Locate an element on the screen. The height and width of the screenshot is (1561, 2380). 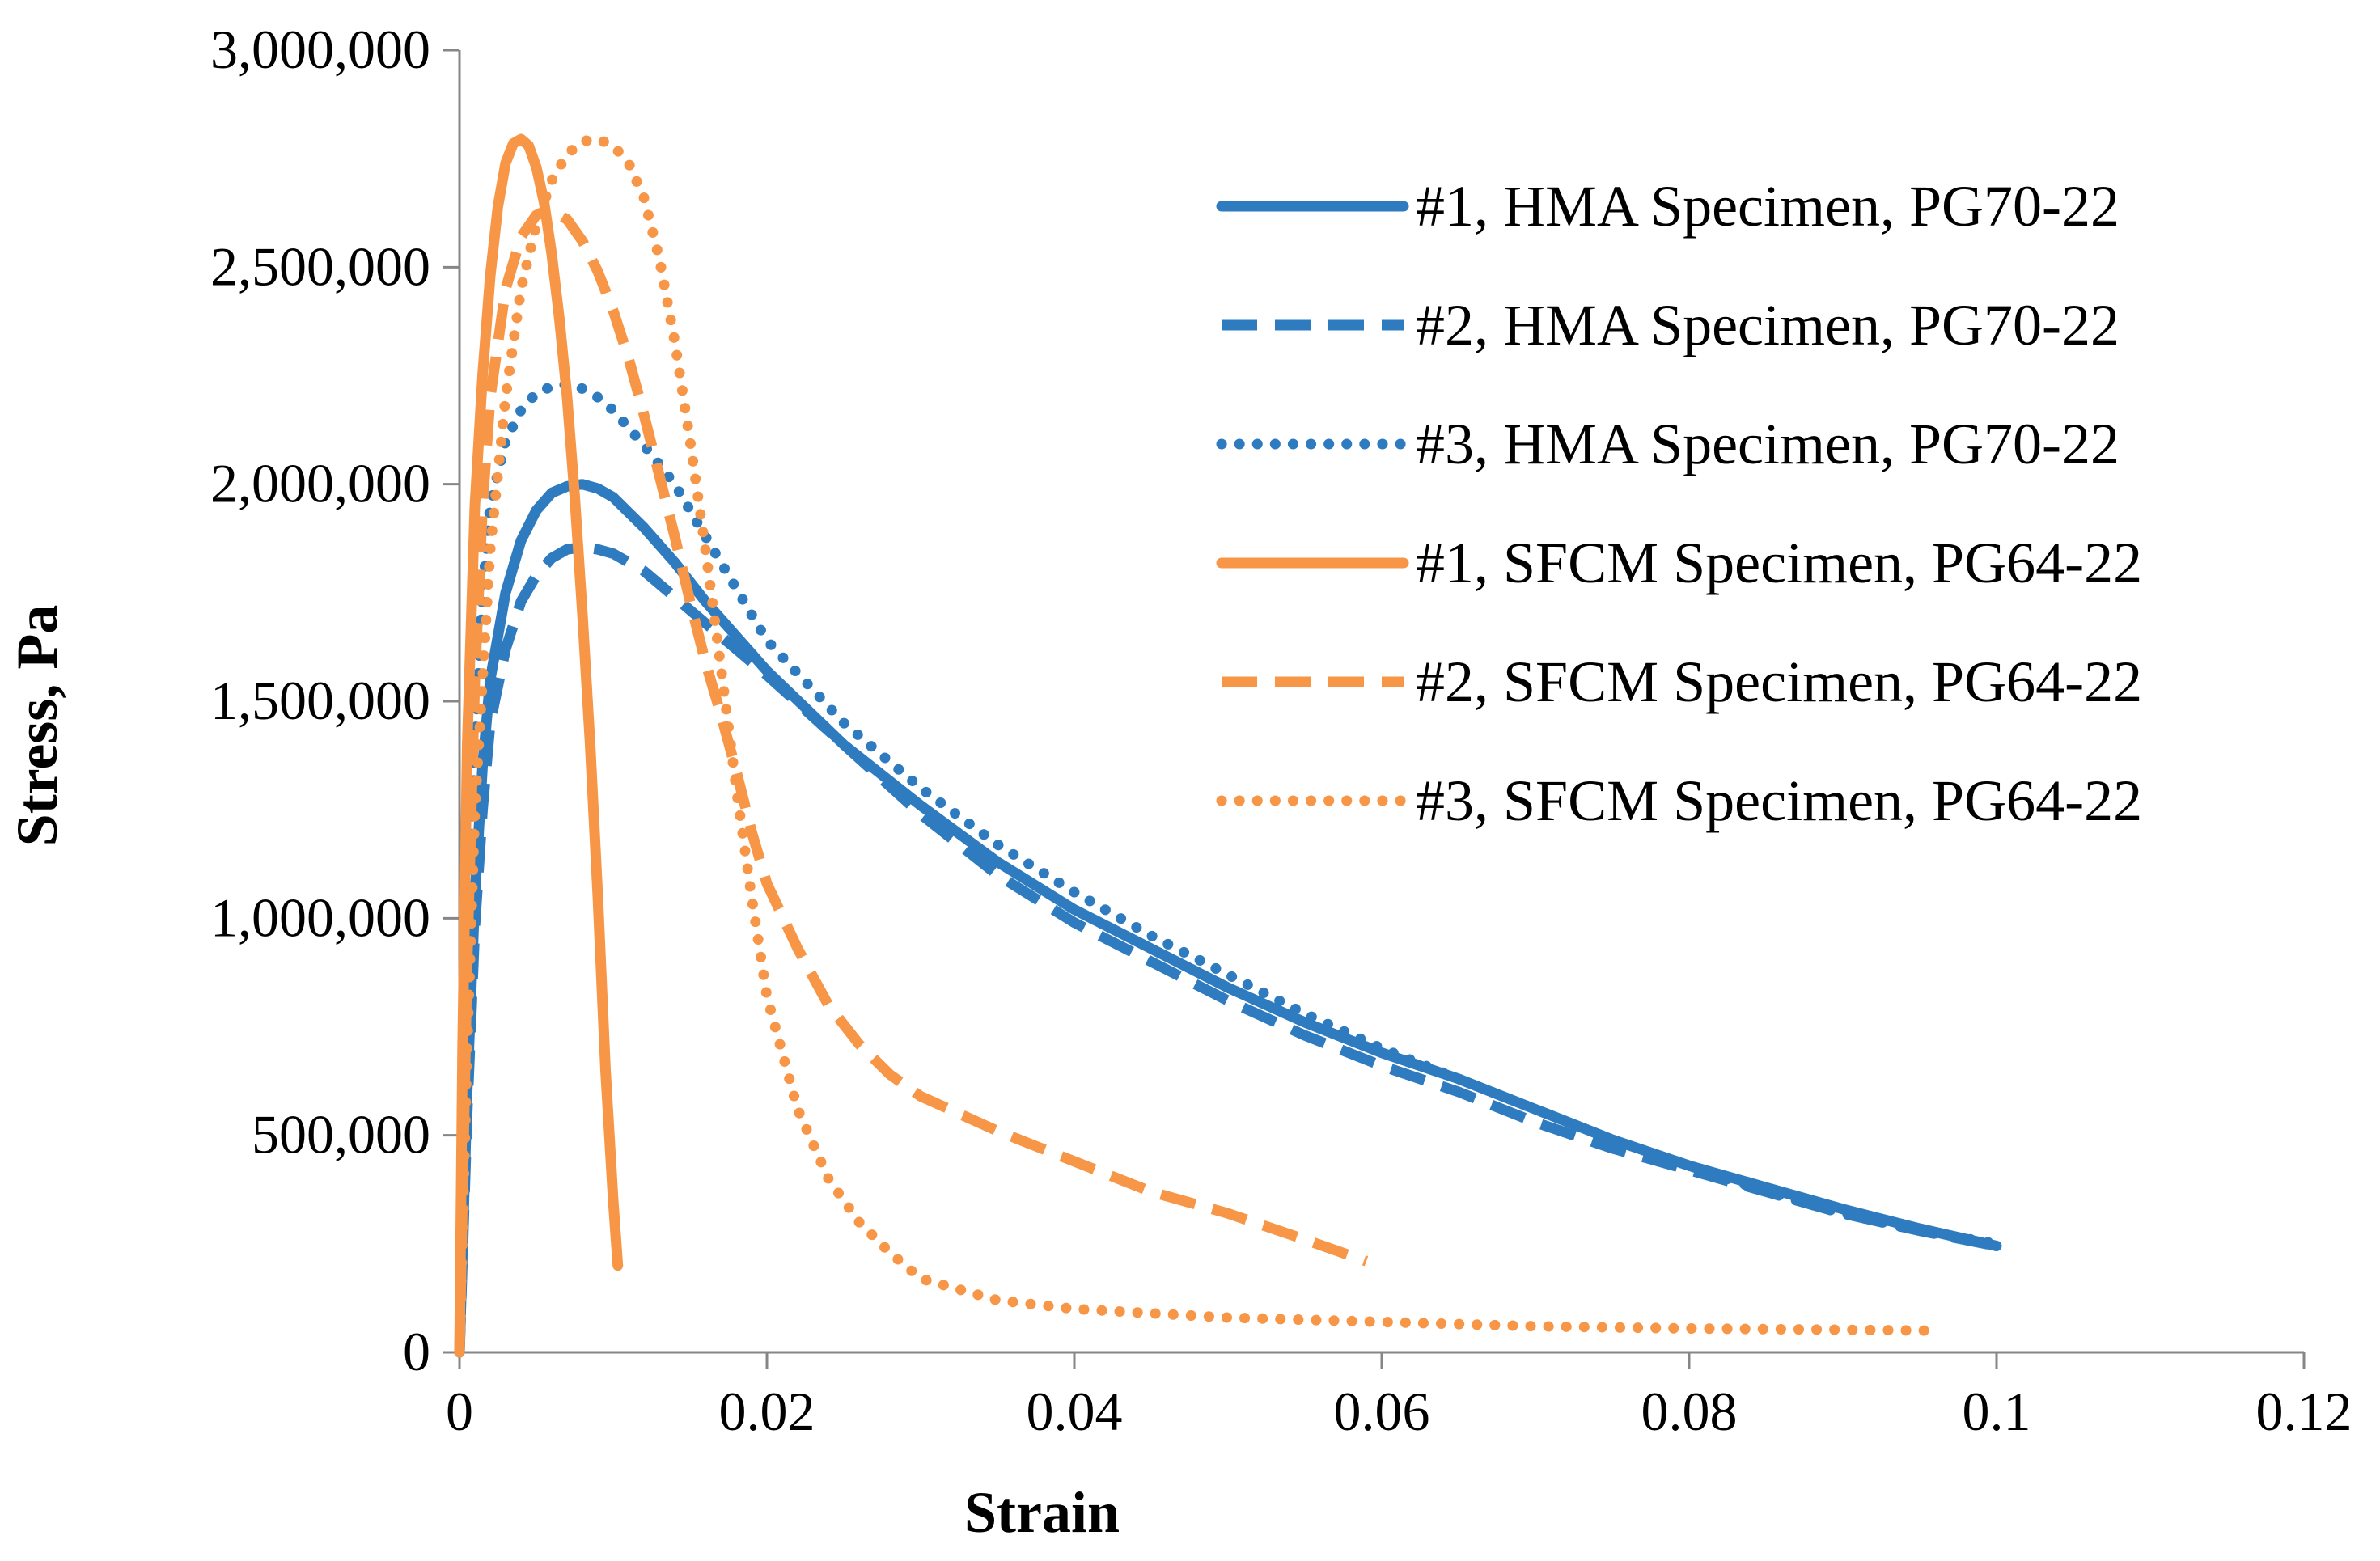
legend-label-1: #1, HMA Specimen, PG70-22 is located at coordinates (1768, 206).